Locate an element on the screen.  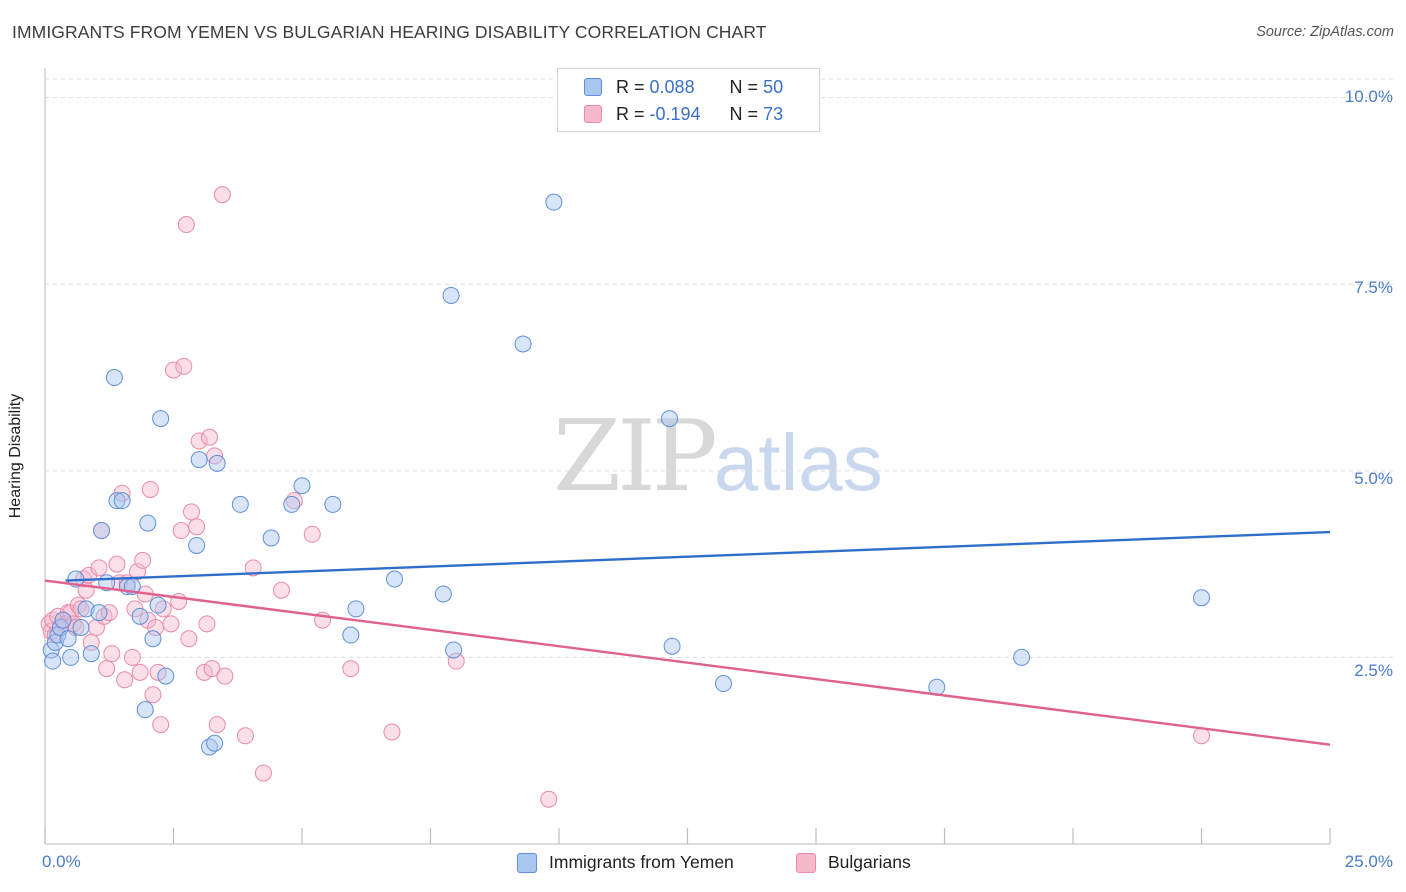
yemen-trend-line is located at coordinates (698, 556).